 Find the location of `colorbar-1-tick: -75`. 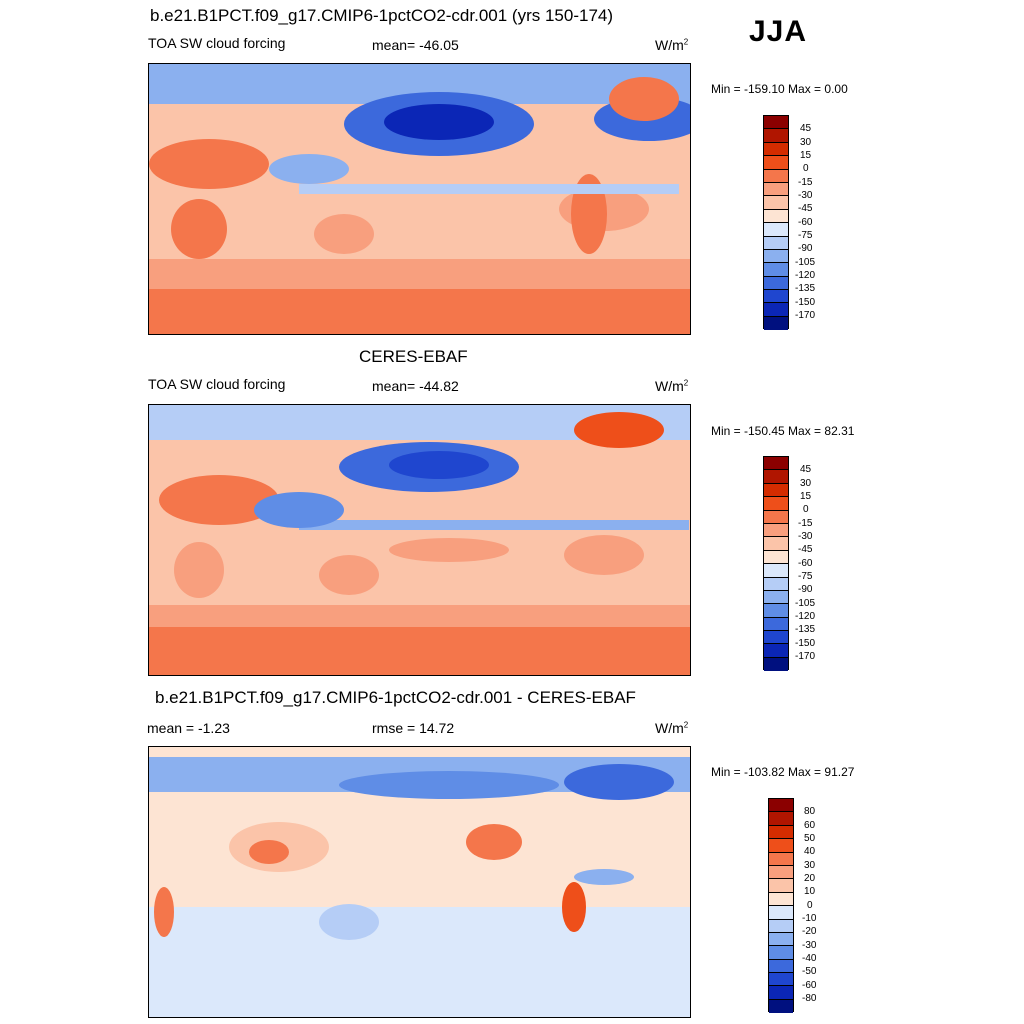

colorbar-1-tick: -75 is located at coordinates (805, 235).